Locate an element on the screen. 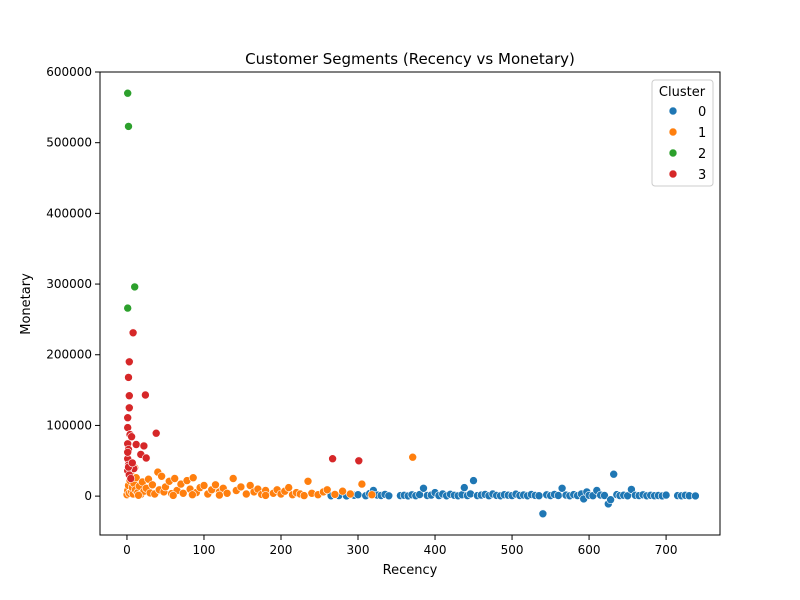  x-tick-label: 500 is located at coordinates (512, 550).